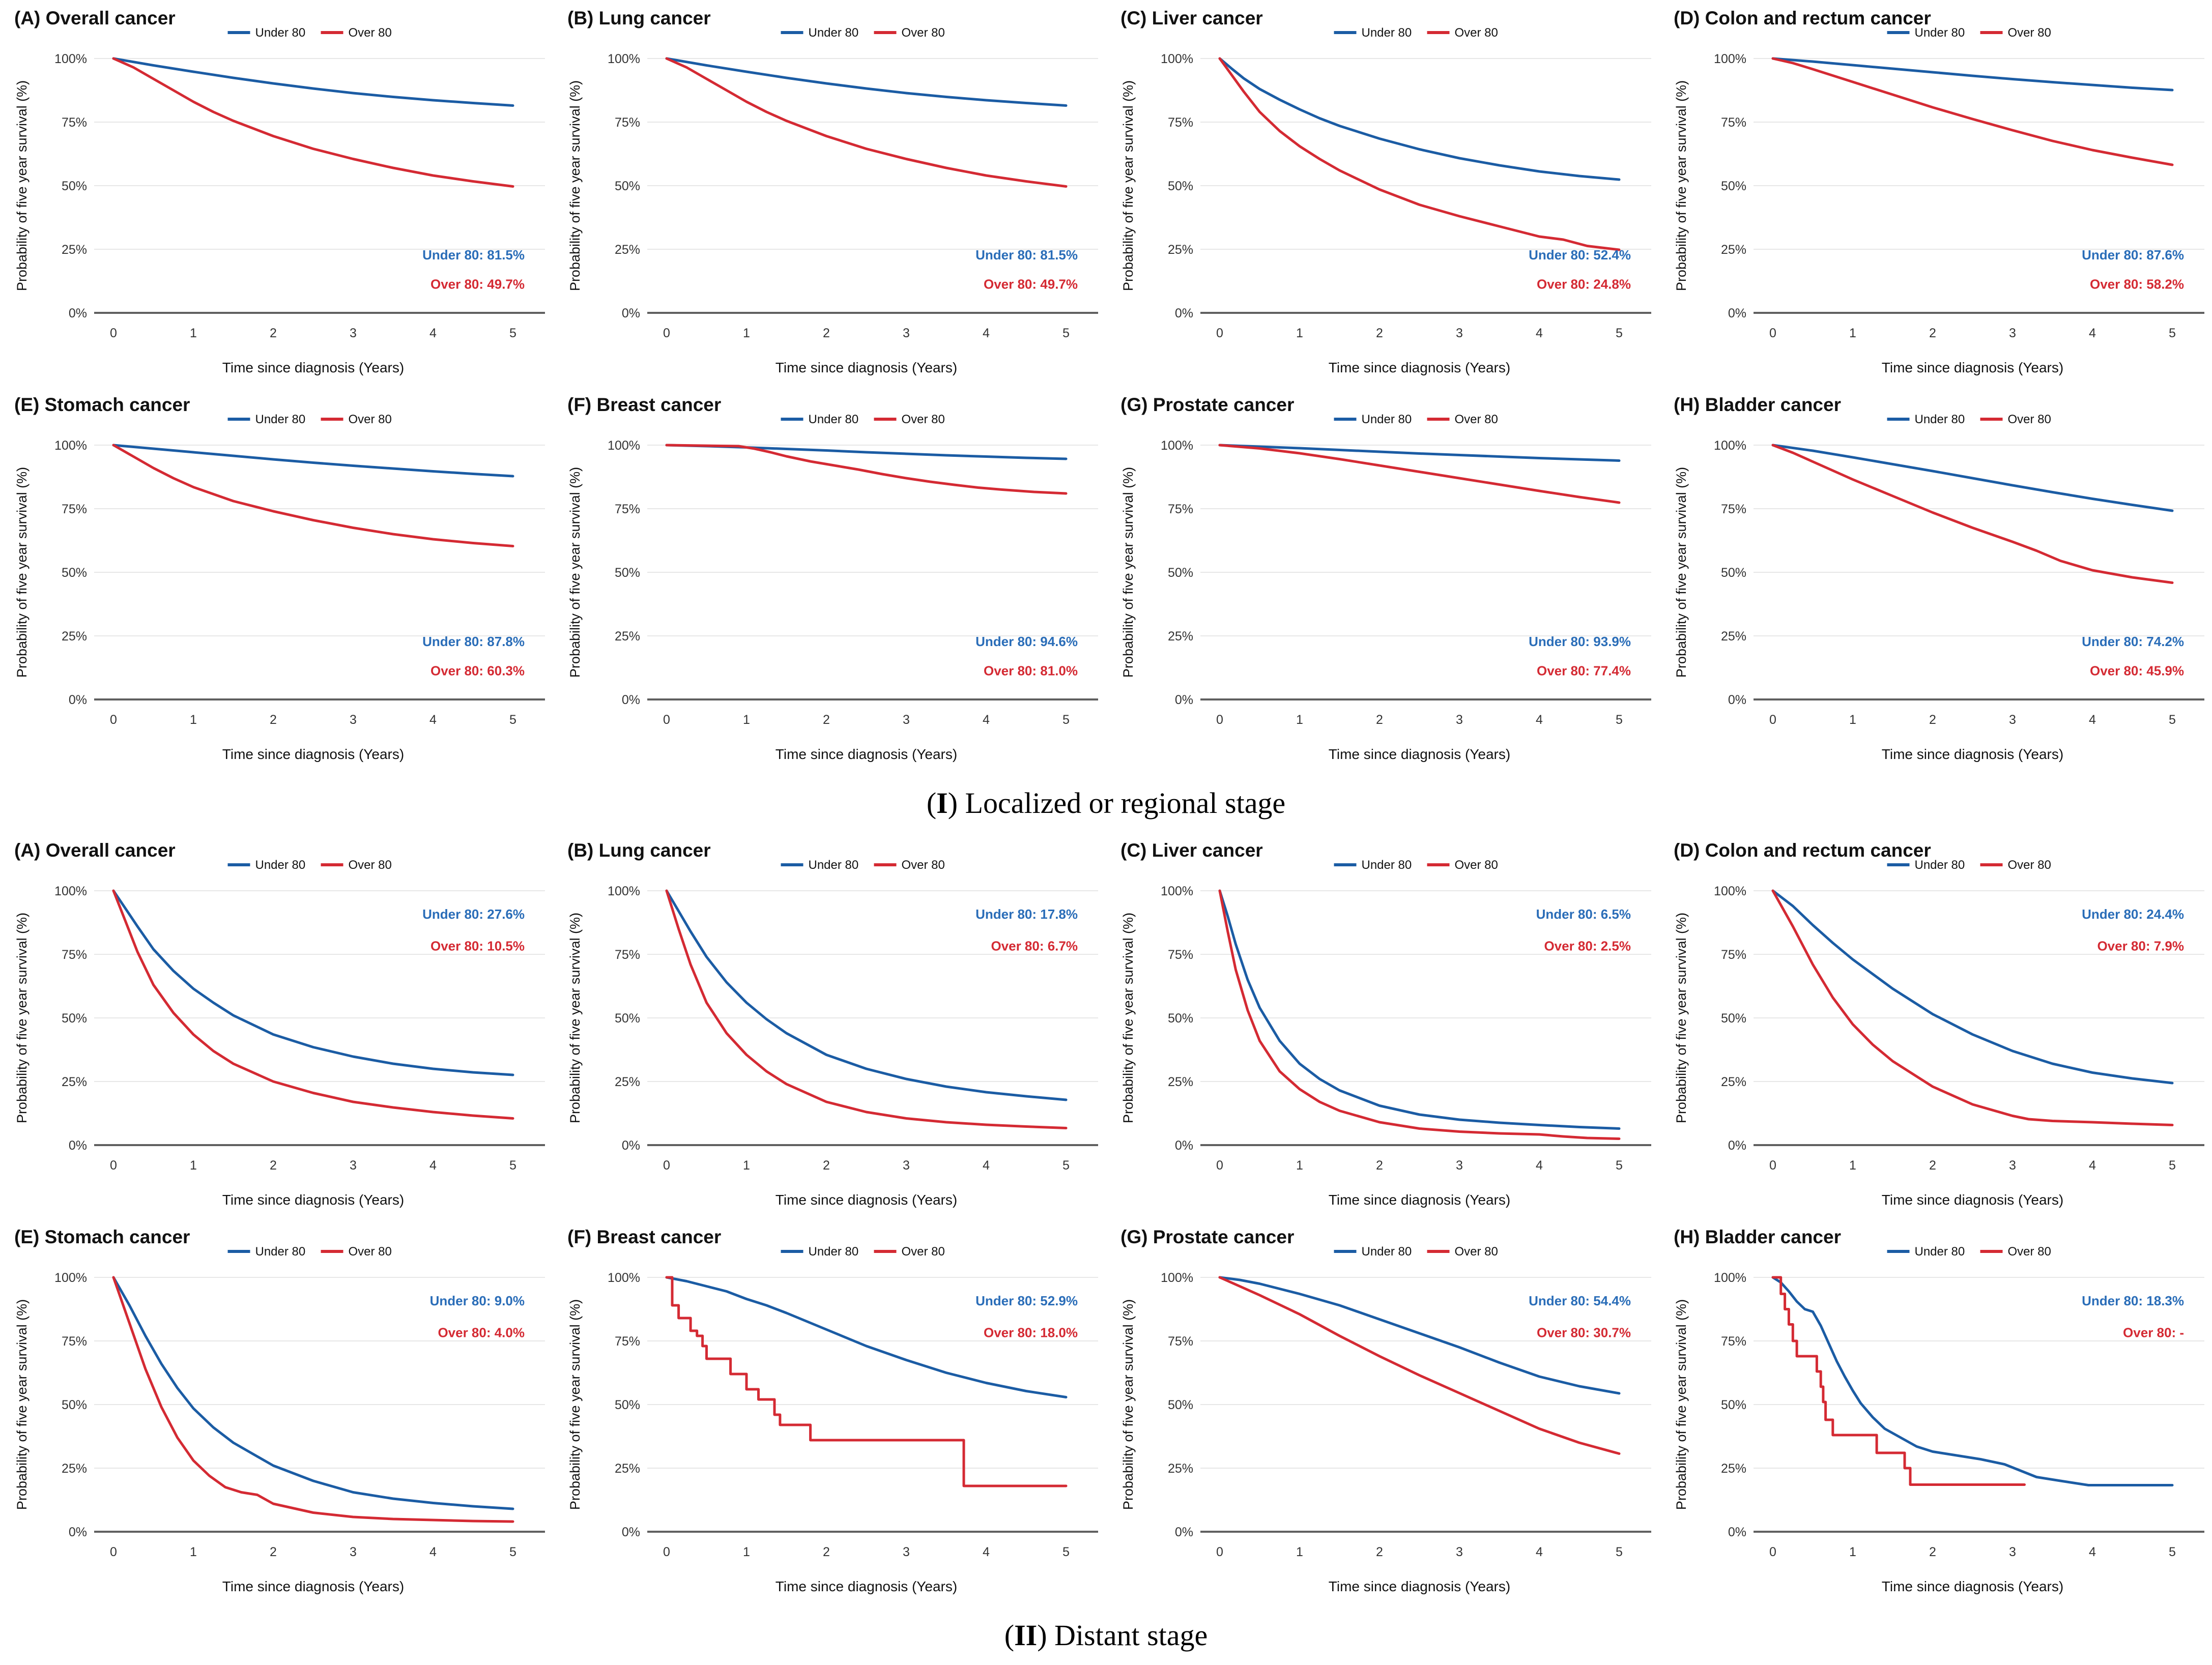 The image size is (2212, 1665). What do you see at coordinates (644, 1236) in the screenshot?
I see `panel-title: (F) Breast cancer` at bounding box center [644, 1236].